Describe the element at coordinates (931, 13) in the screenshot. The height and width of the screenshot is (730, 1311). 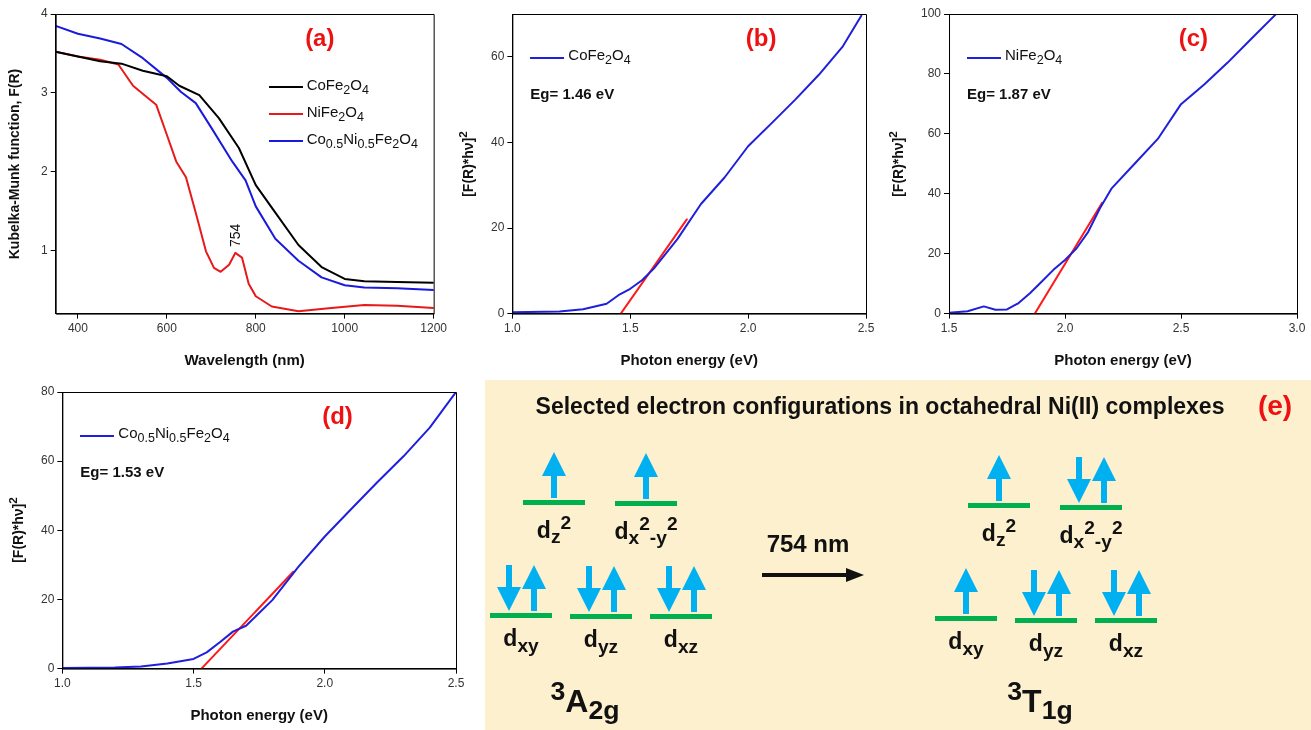
I see `y-tick-label: 100` at that location.